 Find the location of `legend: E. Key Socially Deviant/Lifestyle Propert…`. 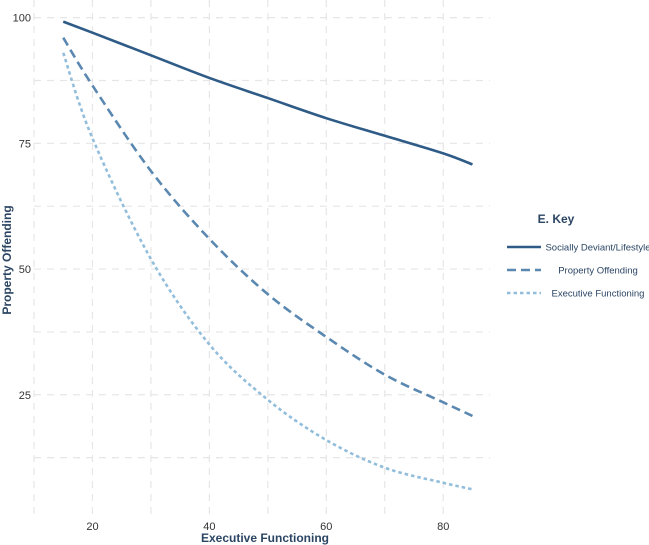

legend: E. Key Socially Deviant/Lifestyle Propert… is located at coordinates (578, 256).